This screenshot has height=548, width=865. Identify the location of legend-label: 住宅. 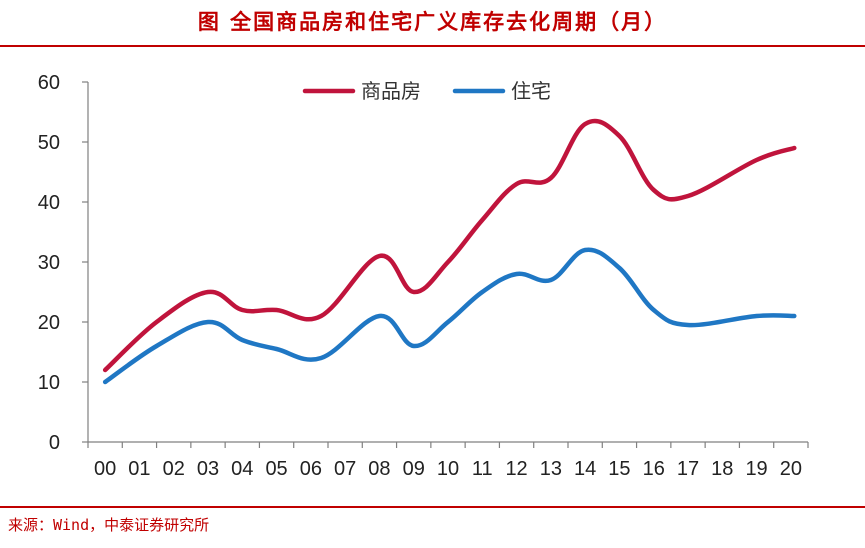
(531, 91).